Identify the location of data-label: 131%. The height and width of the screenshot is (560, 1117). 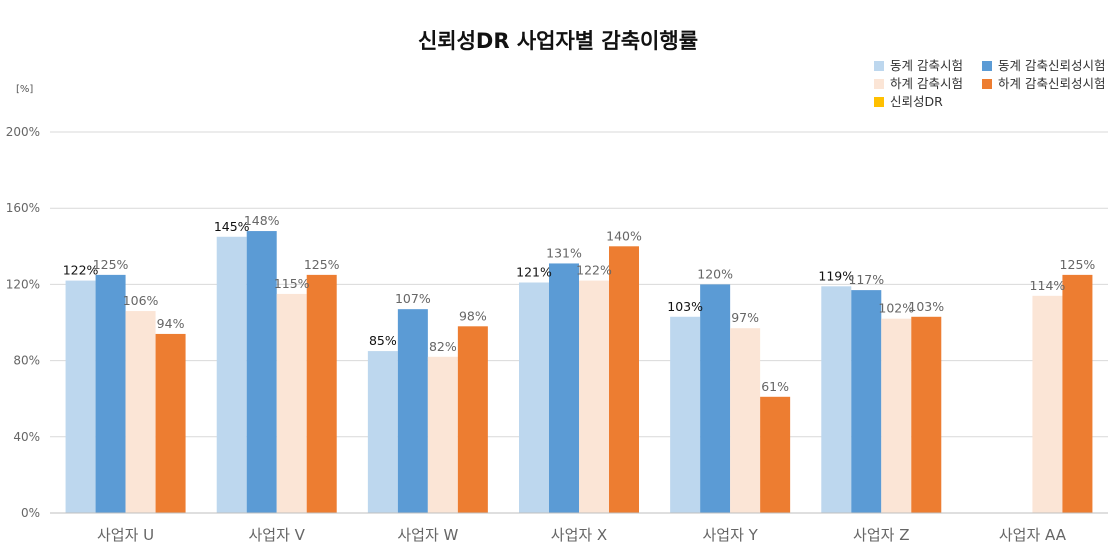
(564, 252).